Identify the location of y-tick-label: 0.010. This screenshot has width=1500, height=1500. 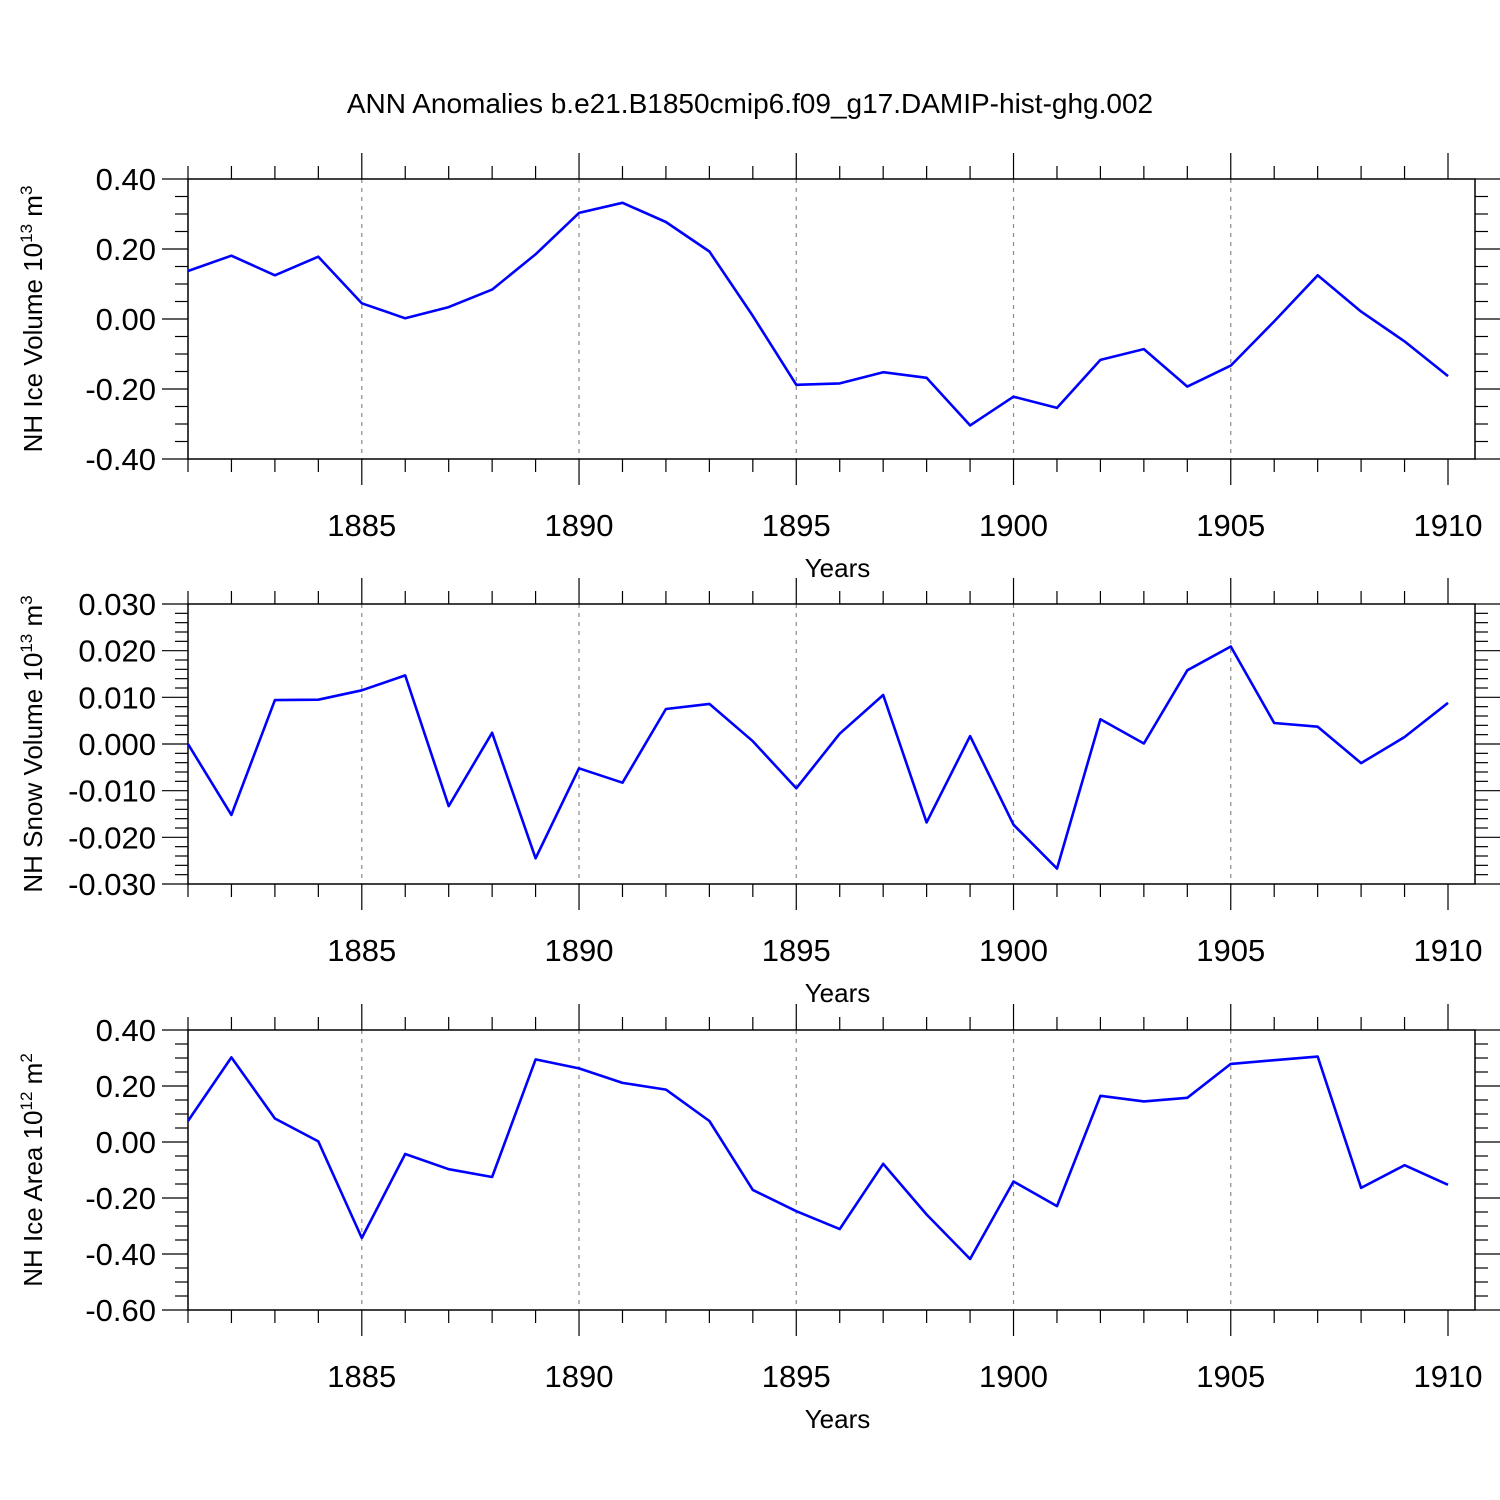
(117, 697).